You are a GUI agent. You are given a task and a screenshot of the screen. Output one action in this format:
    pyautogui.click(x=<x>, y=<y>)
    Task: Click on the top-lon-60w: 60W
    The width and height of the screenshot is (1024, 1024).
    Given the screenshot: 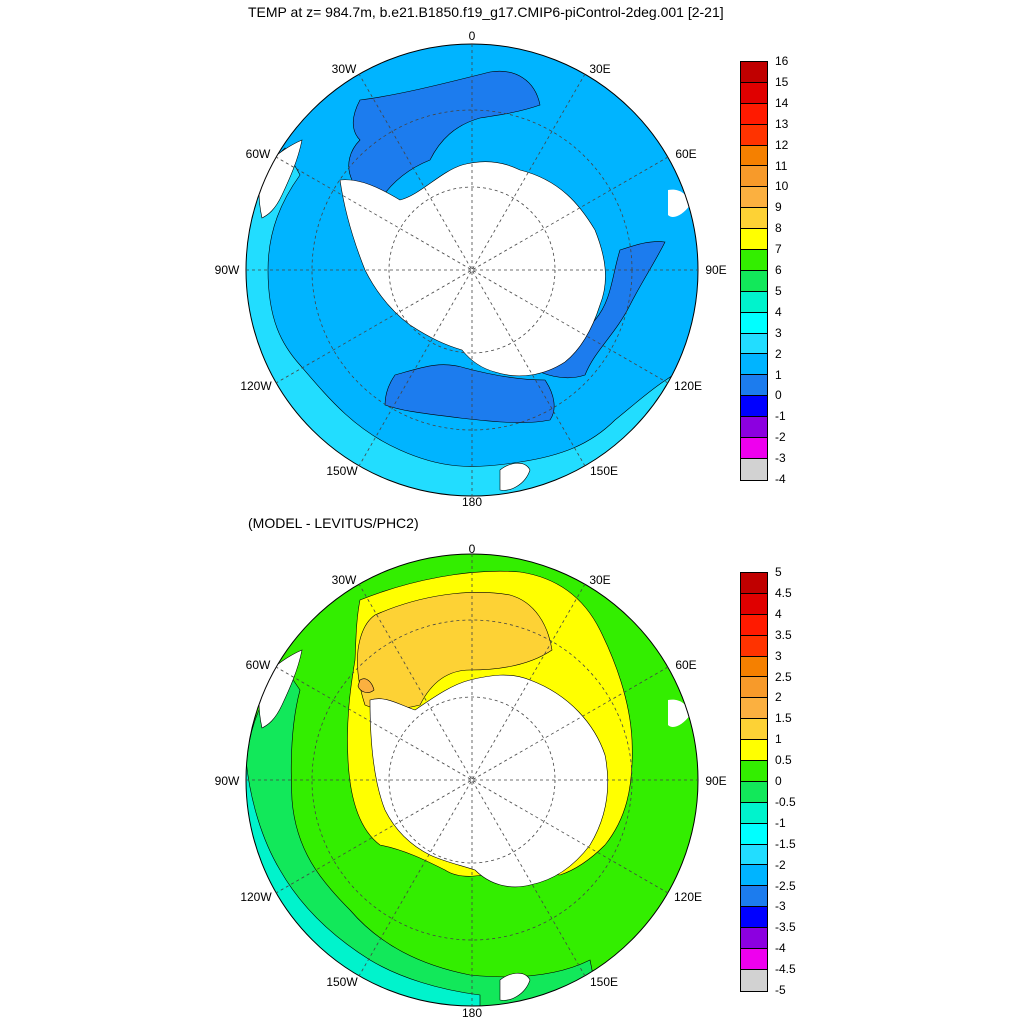 What is the action you would take?
    pyautogui.click(x=258, y=154)
    